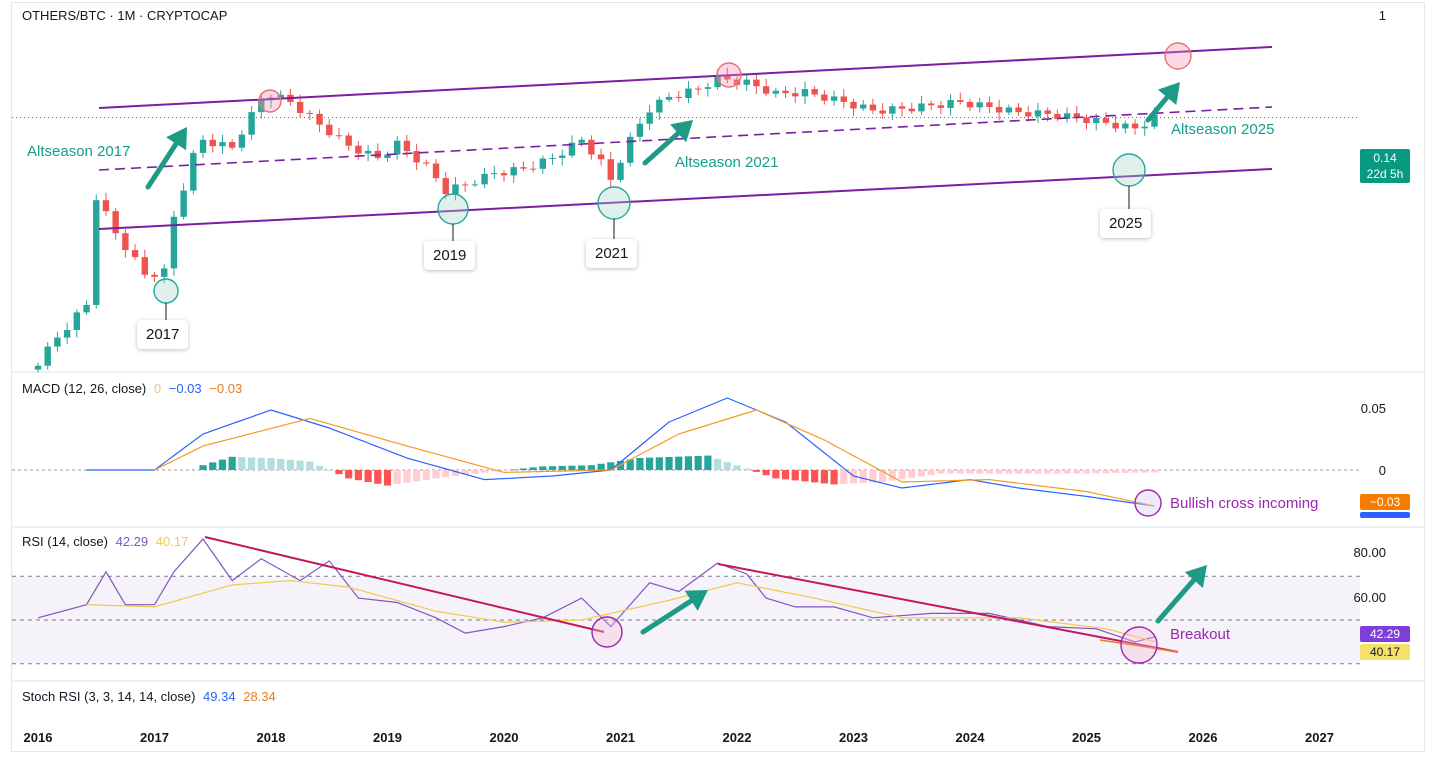 The width and height of the screenshot is (1438, 758). I want to click on rsi-tag: 42.29, so click(1385, 634).